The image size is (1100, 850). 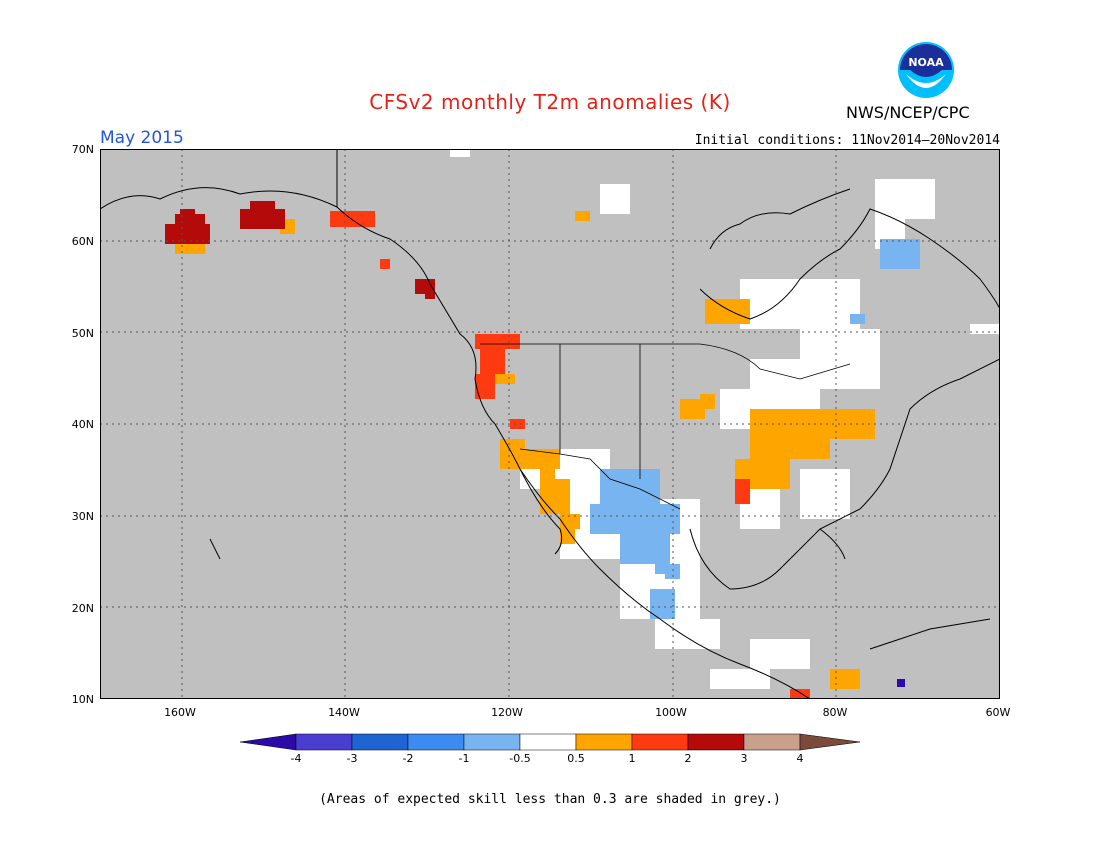 I want to click on organization-label: NWS/NCEP/CPC, so click(x=908, y=112).